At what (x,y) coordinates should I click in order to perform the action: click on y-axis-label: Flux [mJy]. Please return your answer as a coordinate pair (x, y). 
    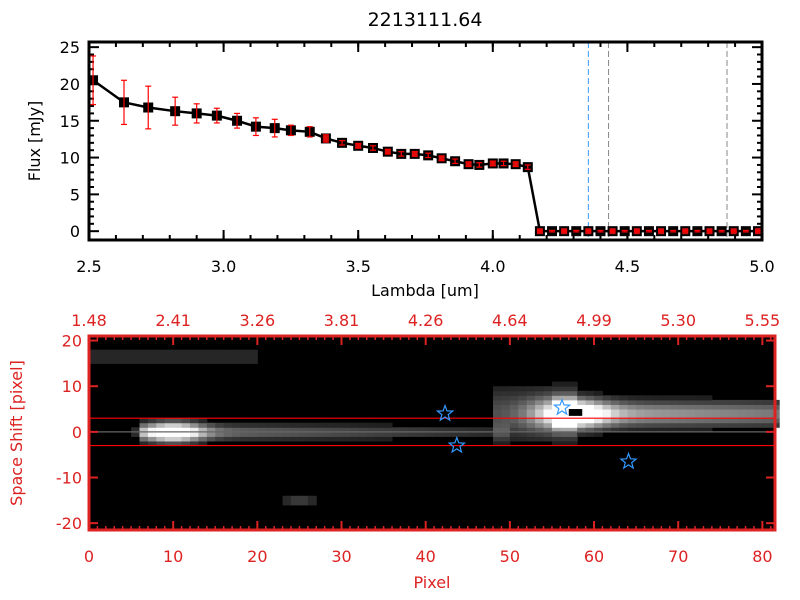
    Looking at the image, I should click on (34, 141).